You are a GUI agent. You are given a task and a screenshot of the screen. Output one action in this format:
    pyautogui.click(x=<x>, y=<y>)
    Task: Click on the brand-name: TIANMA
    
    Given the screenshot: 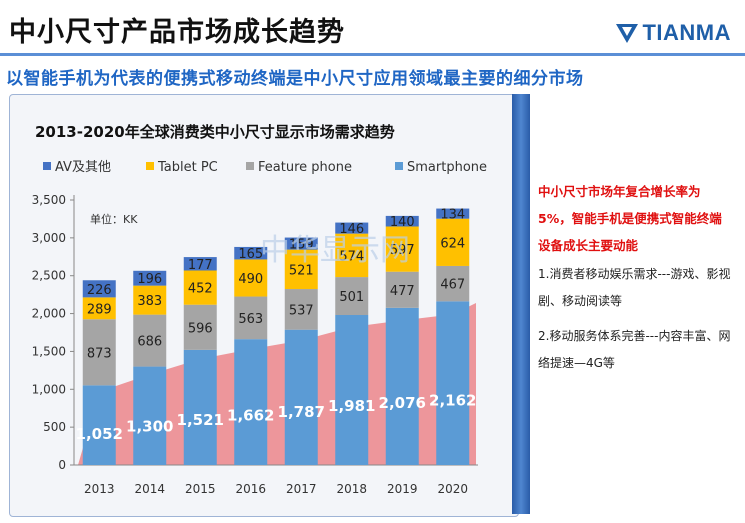 What is the action you would take?
    pyautogui.click(x=686, y=32)
    